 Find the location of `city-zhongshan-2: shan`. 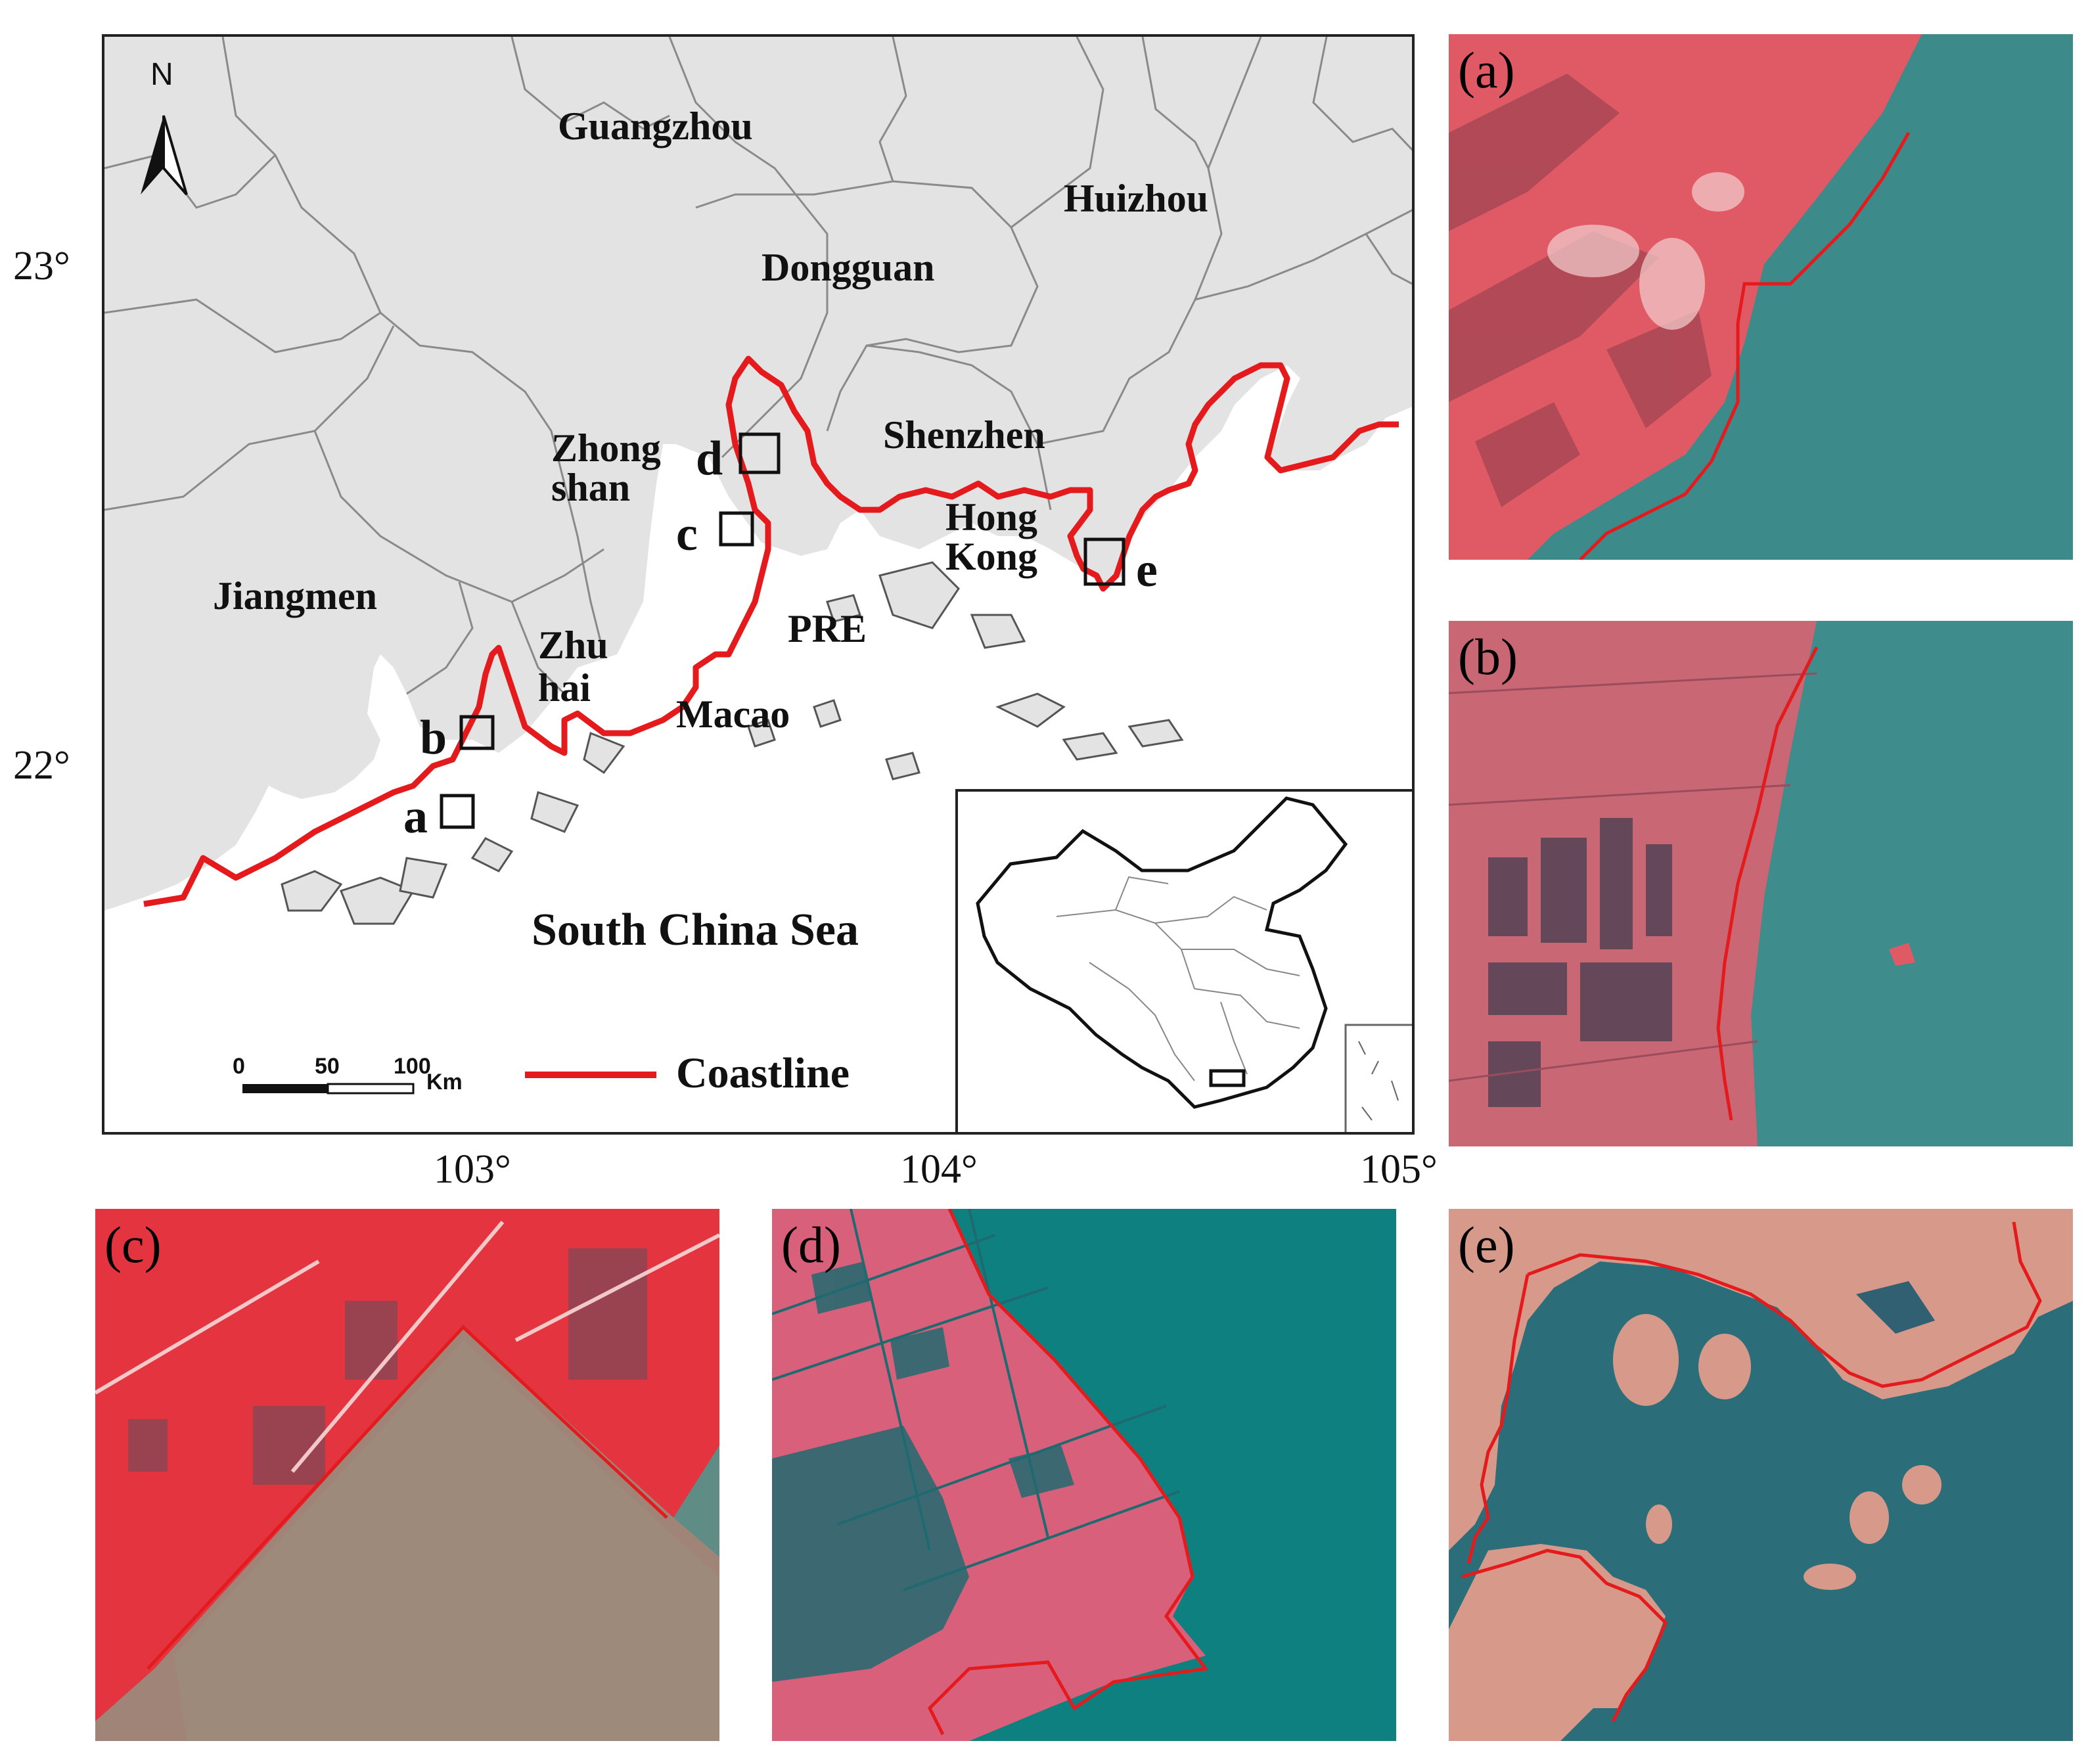

city-zhongshan-2: shan is located at coordinates (591, 488).